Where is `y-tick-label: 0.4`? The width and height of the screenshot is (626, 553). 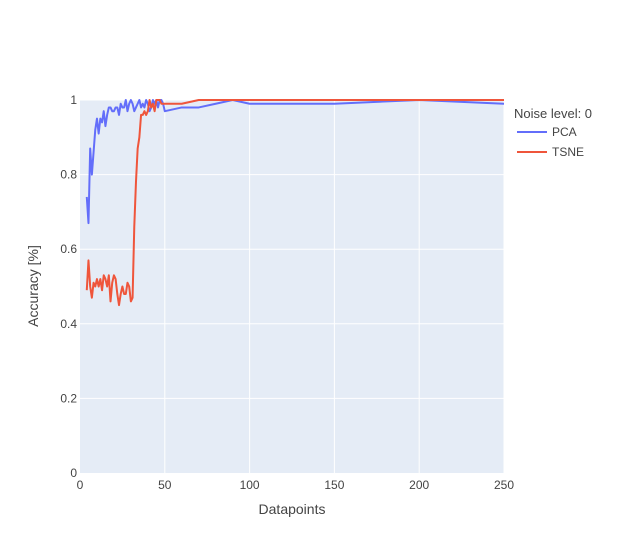 y-tick-label: 0.4 is located at coordinates (68, 324).